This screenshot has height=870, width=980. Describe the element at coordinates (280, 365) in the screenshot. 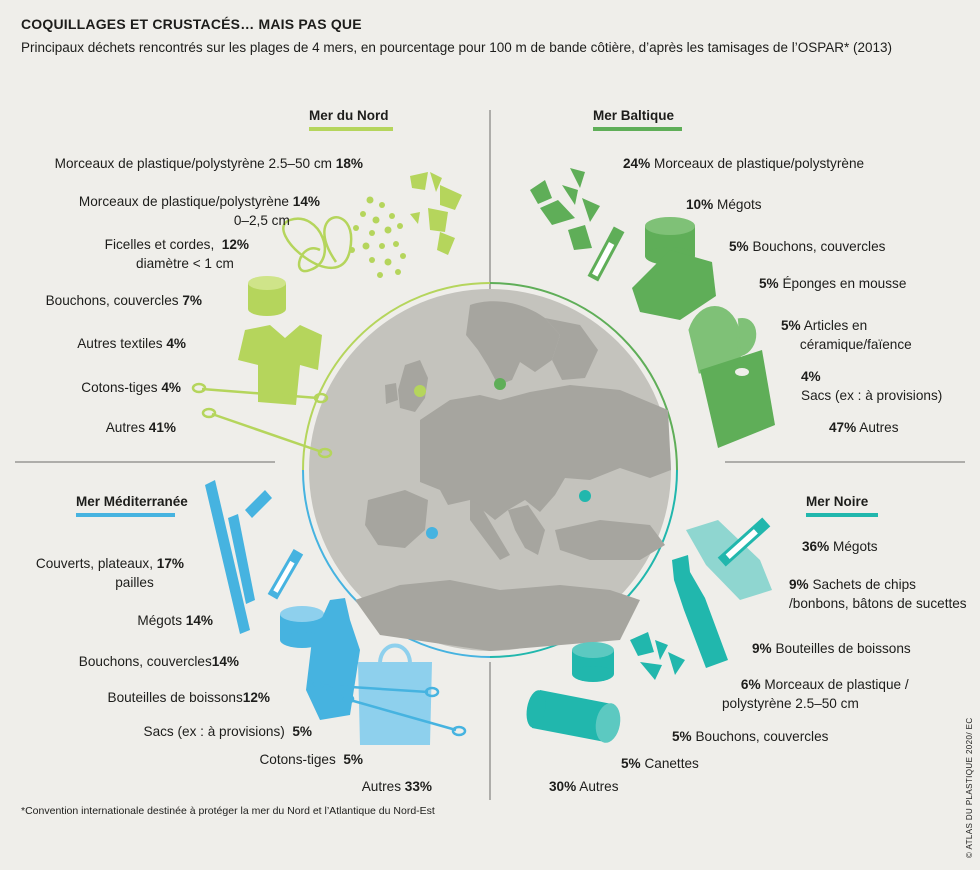

I see `tshirt-icon` at that location.